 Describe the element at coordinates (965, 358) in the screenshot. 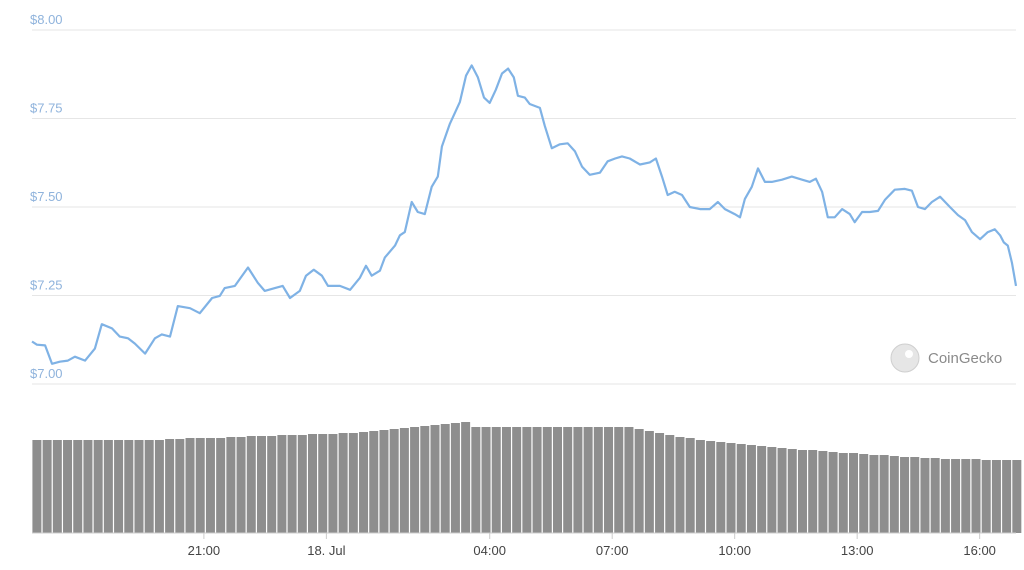

I see `watermark-text: CoinGecko` at that location.